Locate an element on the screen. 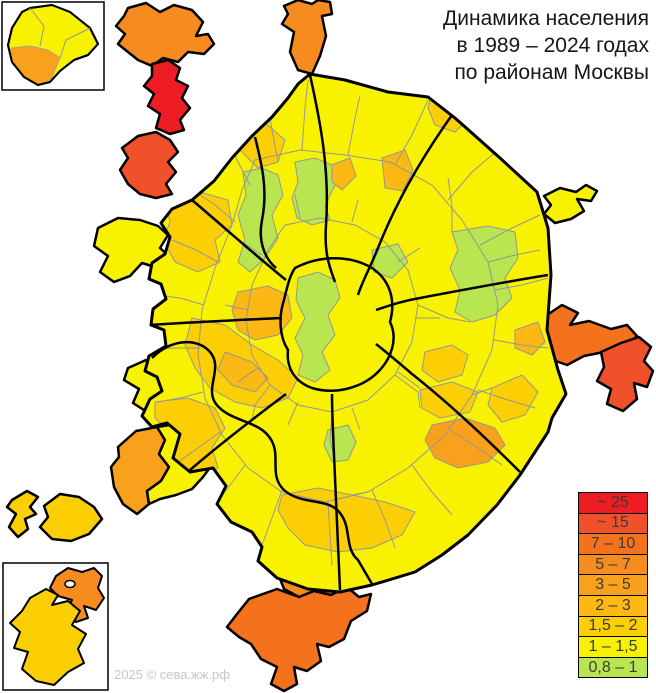  legend-item-label: 1 – 1,5 is located at coordinates (613, 646).